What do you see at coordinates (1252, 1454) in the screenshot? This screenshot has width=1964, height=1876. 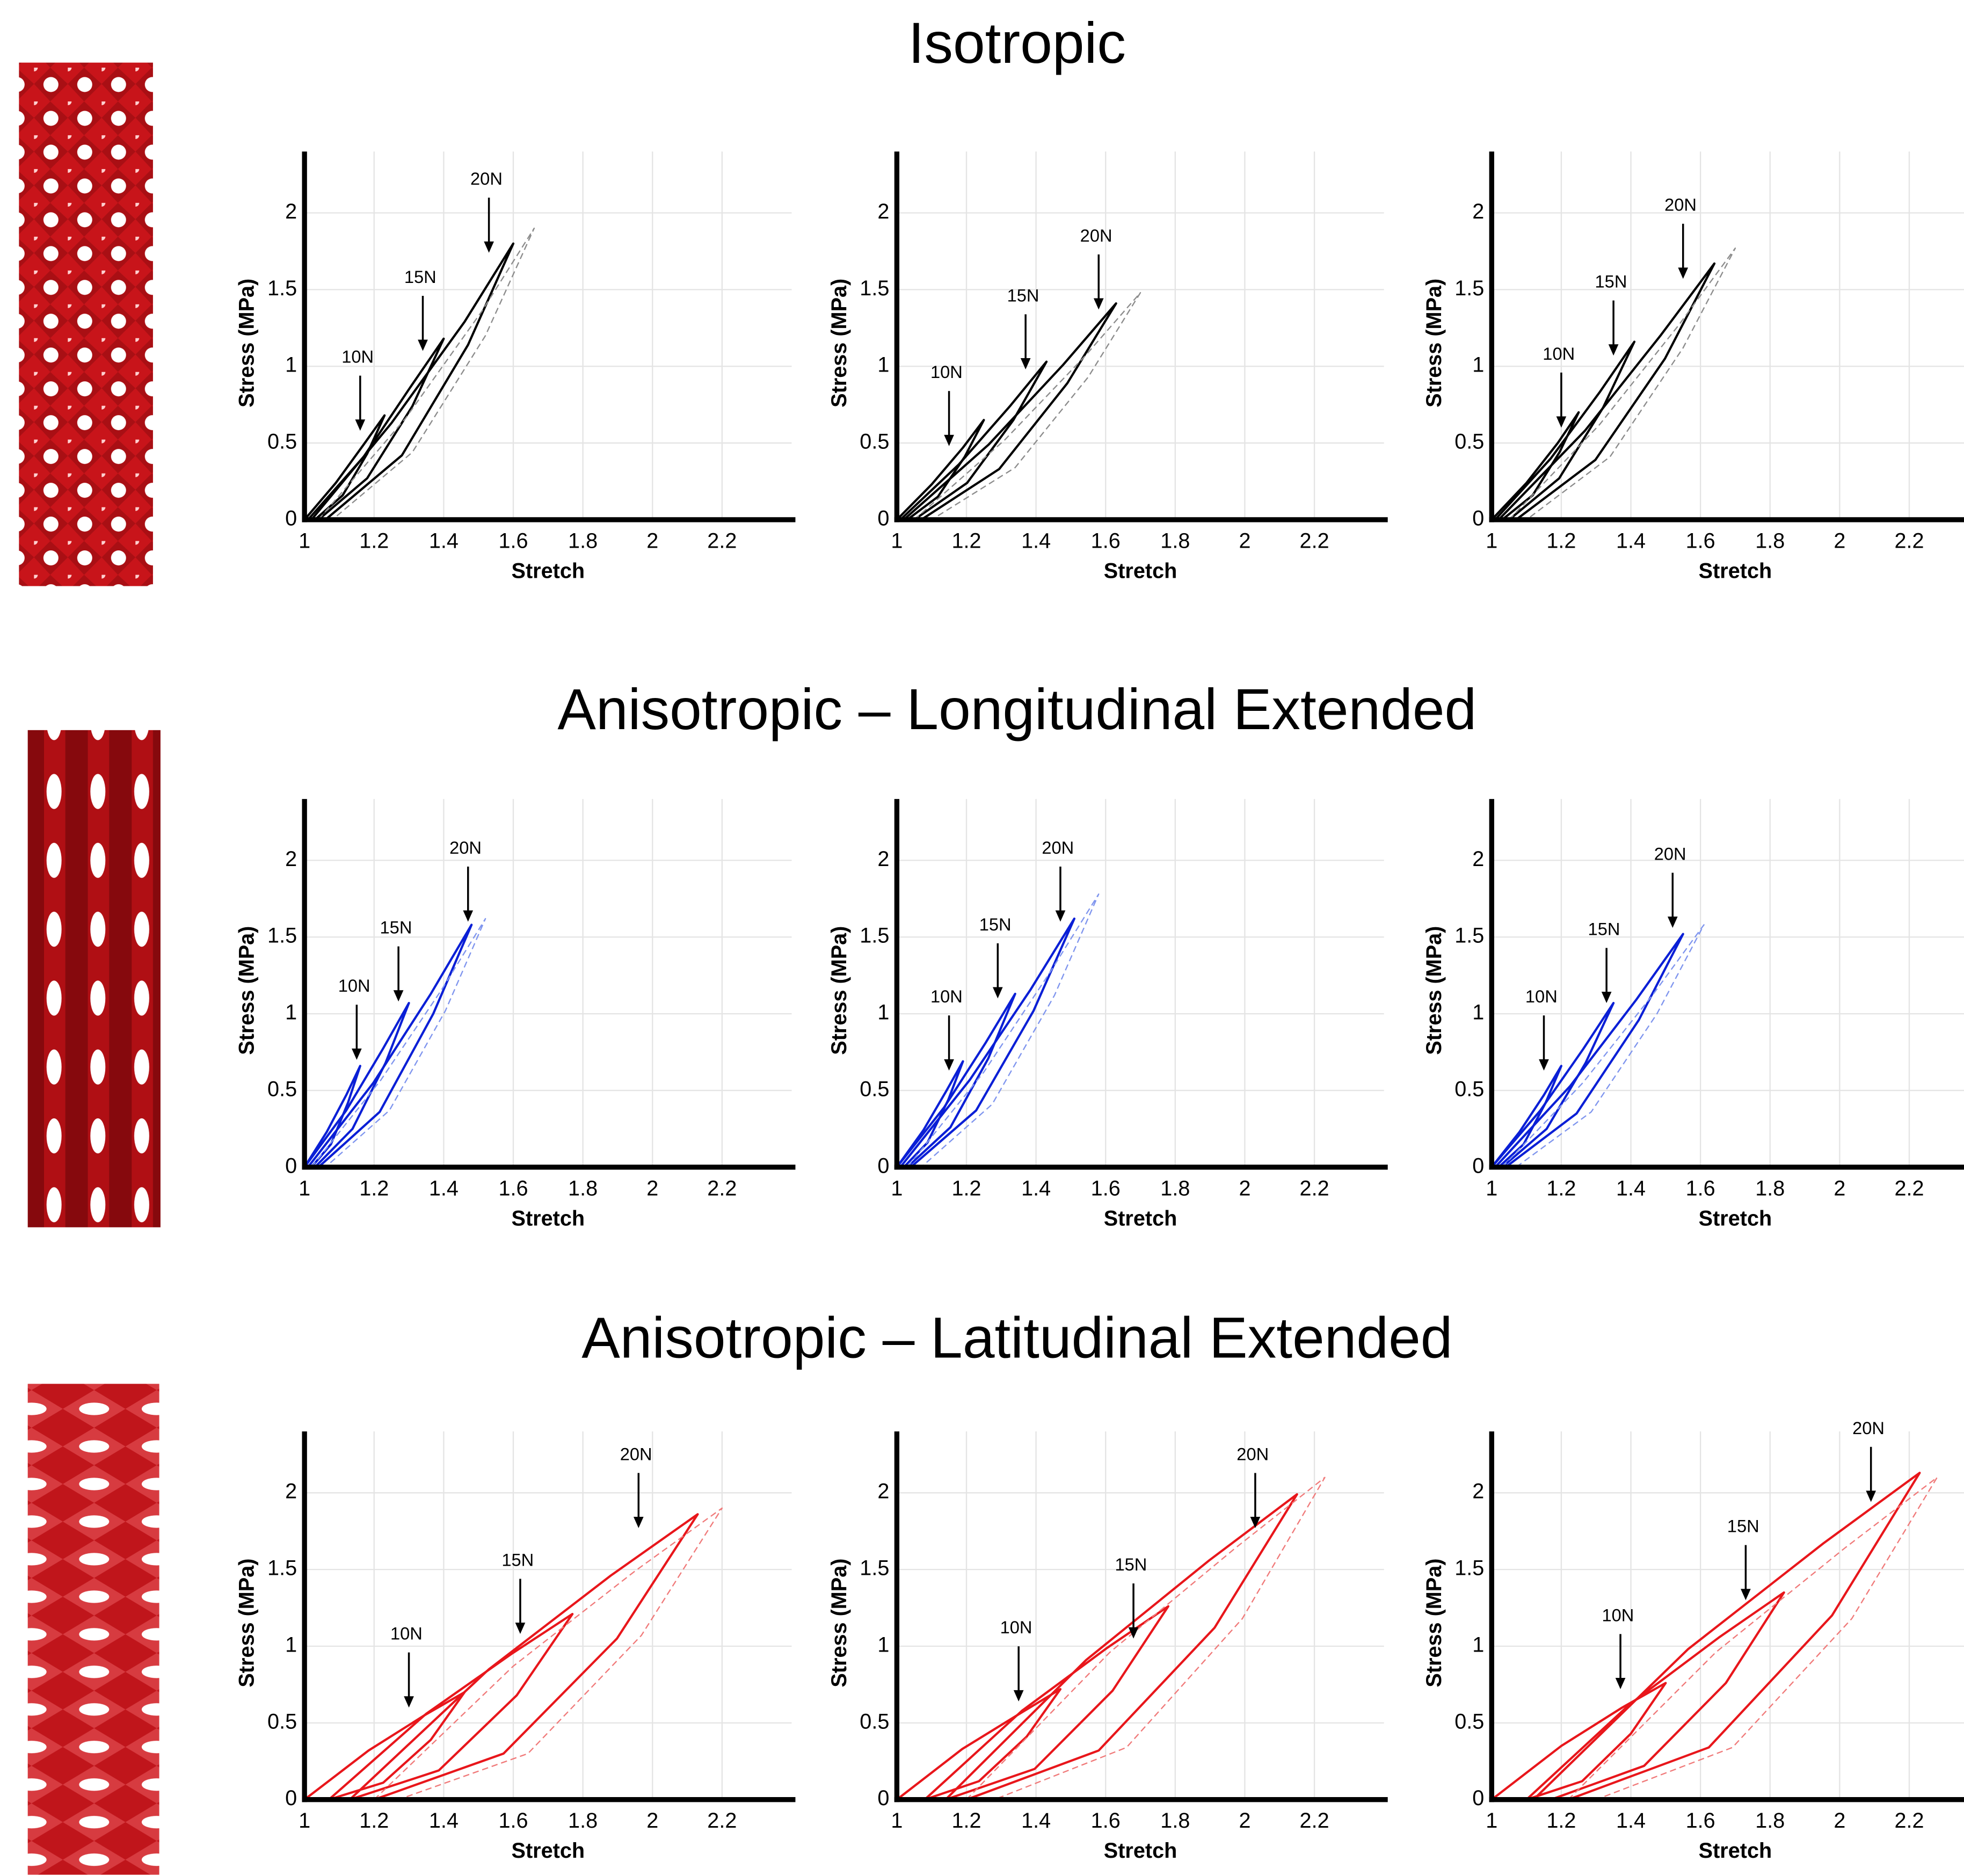 I see `annotation-label: 20N` at bounding box center [1252, 1454].